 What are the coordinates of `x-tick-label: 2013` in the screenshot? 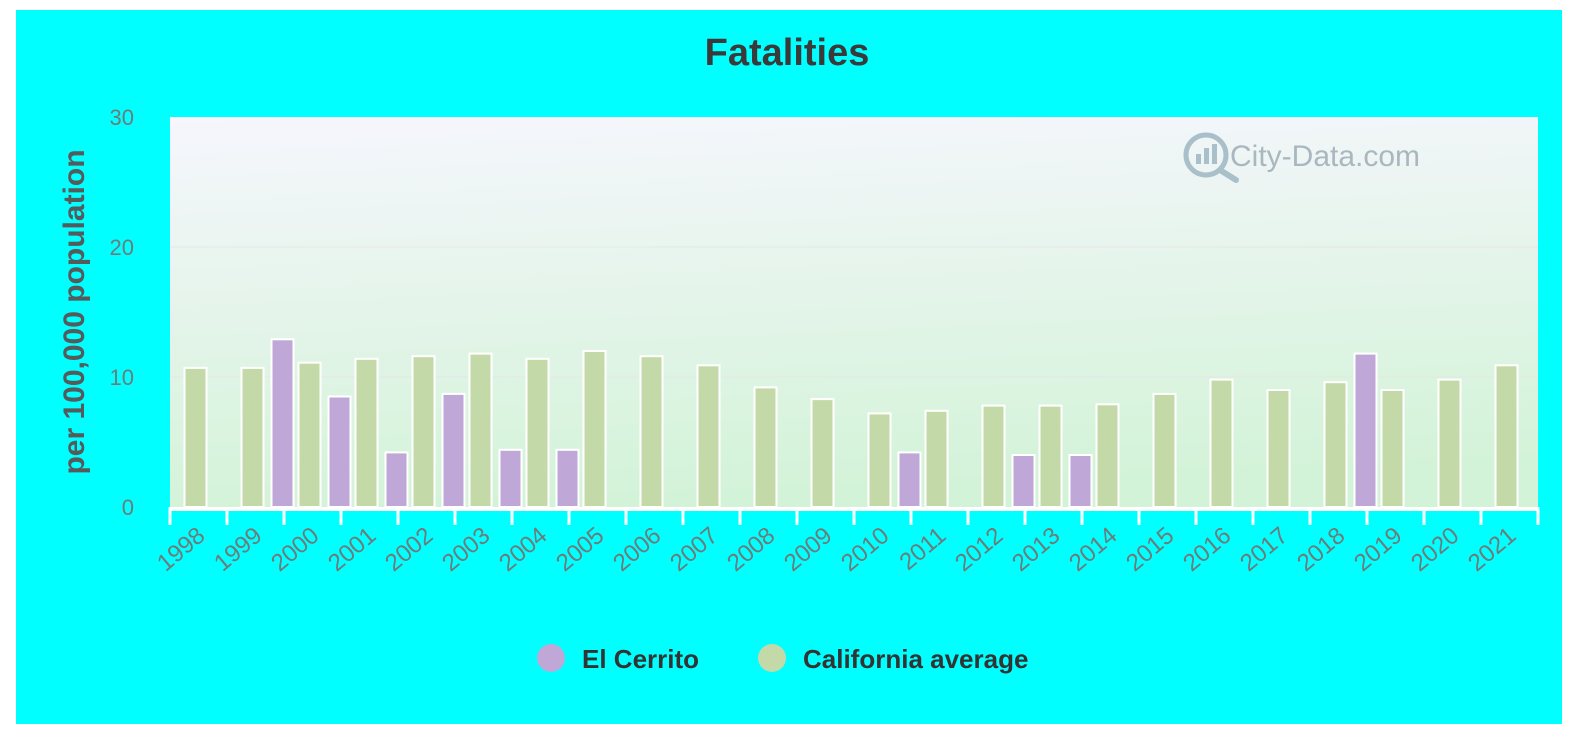 It's located at (1036, 549).